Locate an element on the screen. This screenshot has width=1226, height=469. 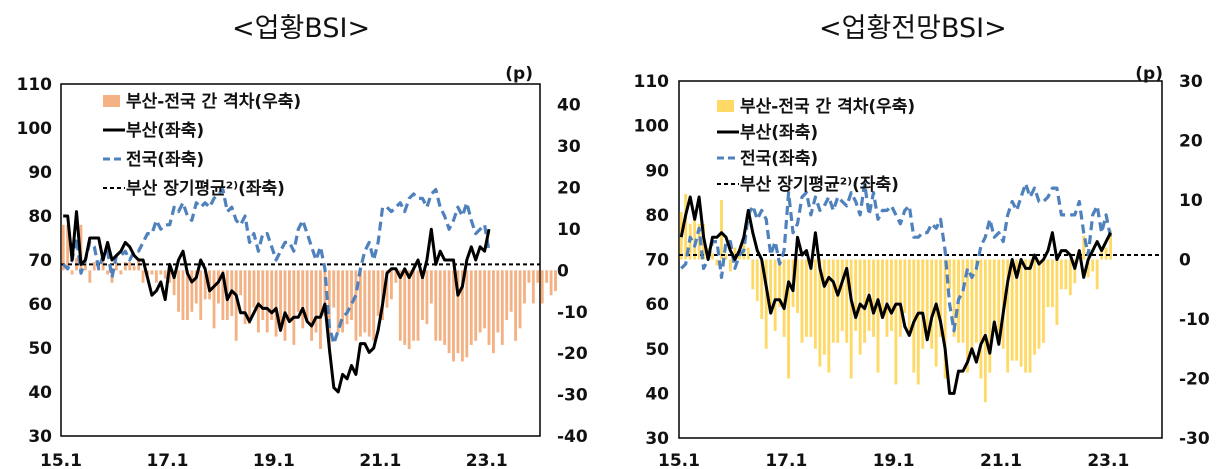
y-right-tick-label: -10 is located at coordinates (572, 313).